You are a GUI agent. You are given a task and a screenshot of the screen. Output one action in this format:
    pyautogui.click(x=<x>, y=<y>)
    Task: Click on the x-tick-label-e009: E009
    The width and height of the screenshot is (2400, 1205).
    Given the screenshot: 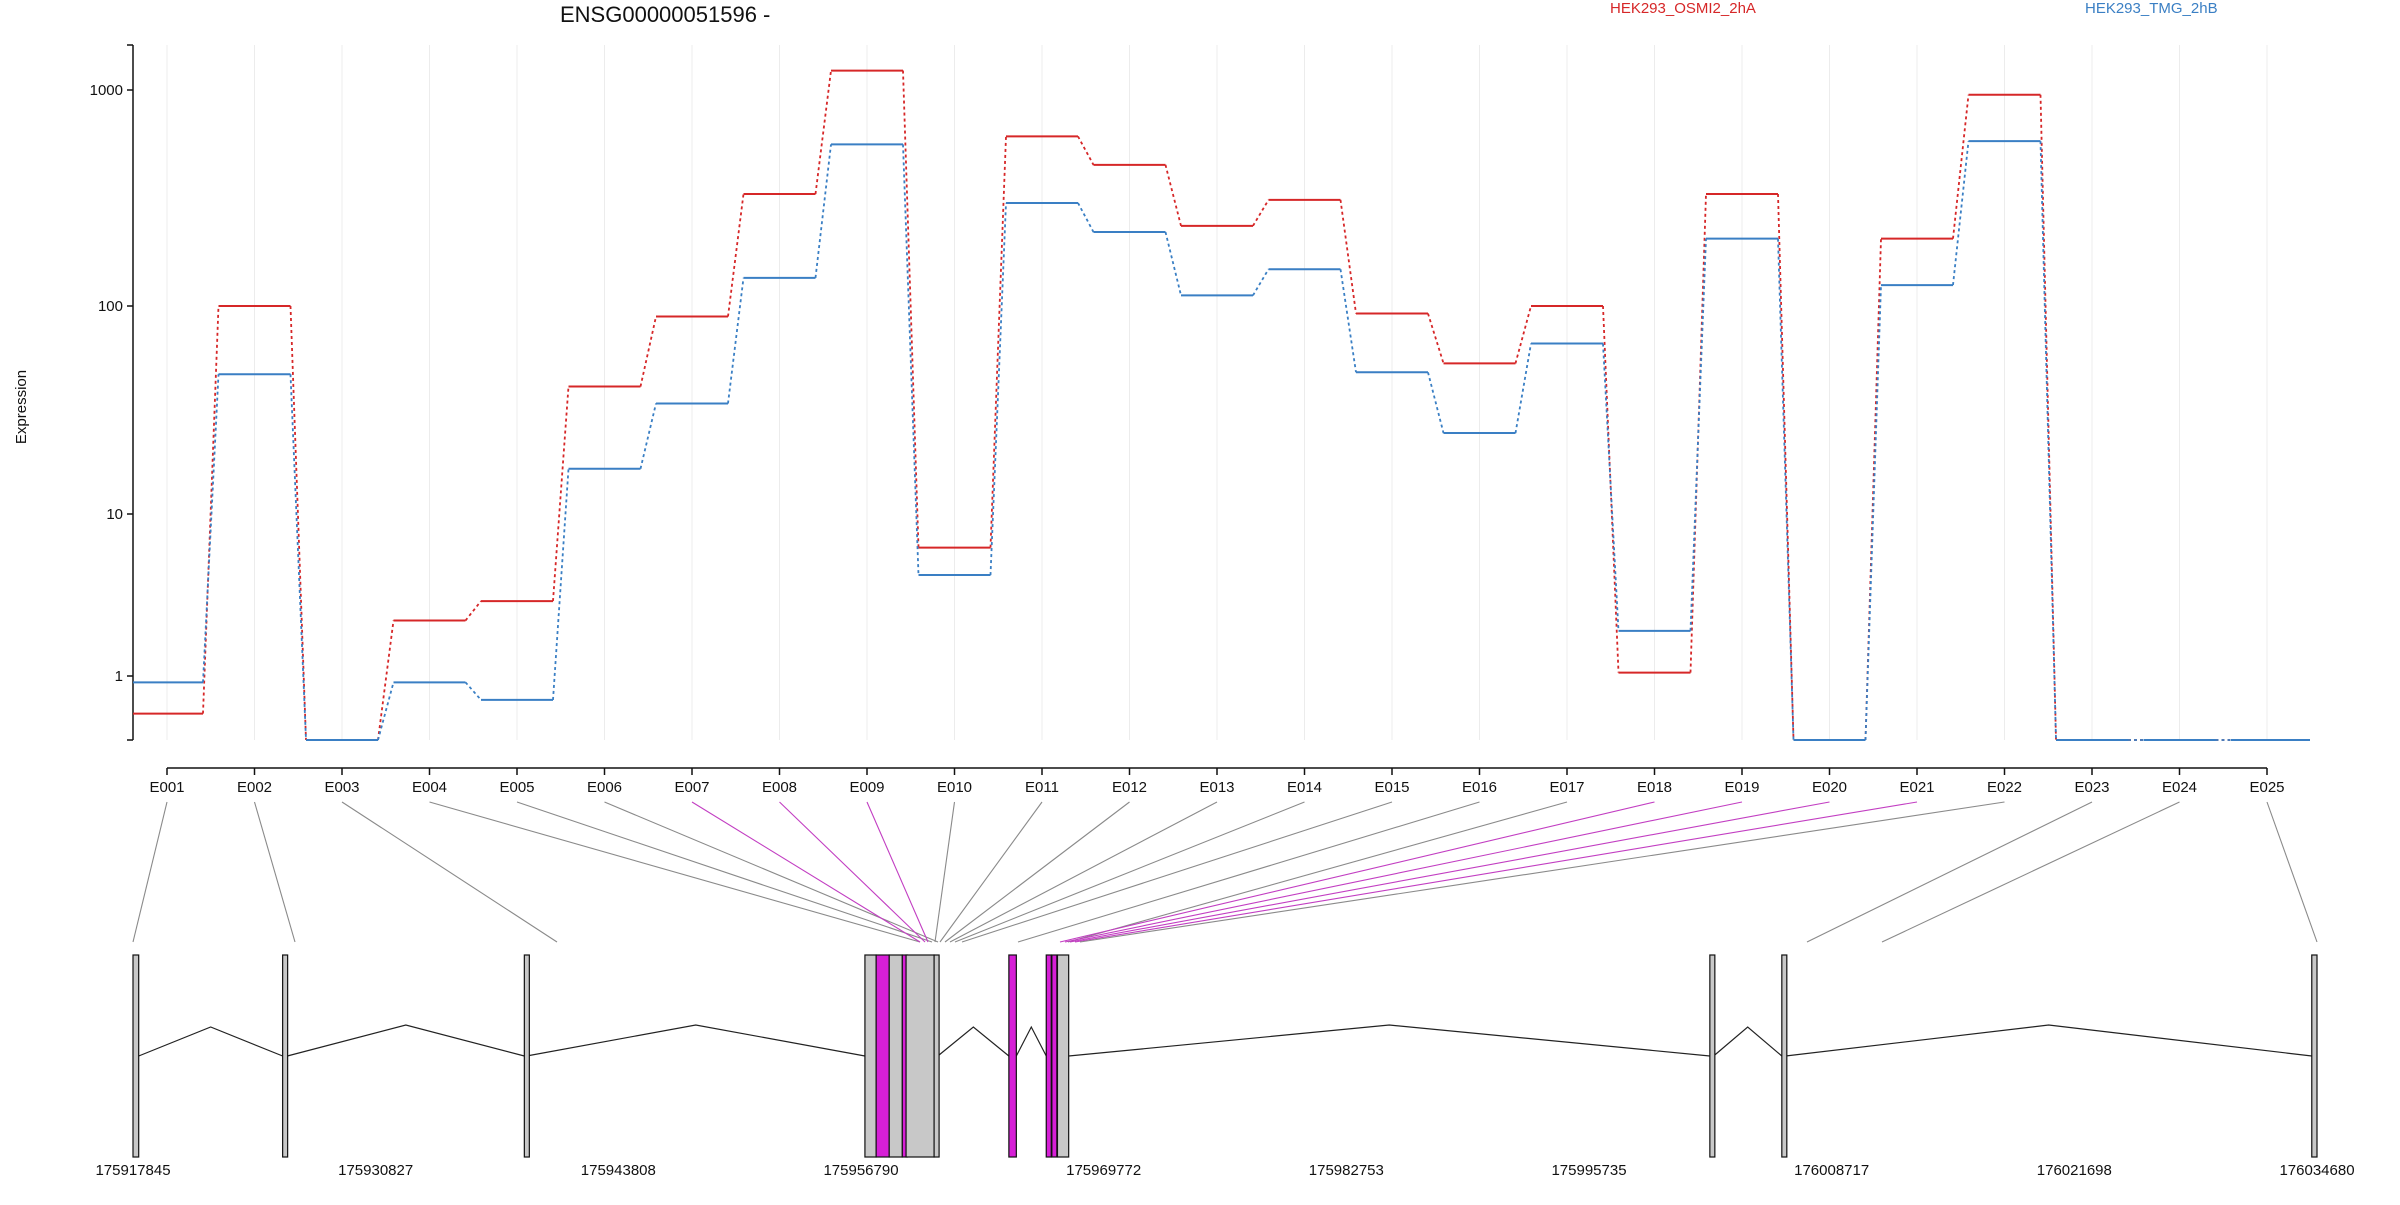 What is the action you would take?
    pyautogui.click(x=866, y=787)
    